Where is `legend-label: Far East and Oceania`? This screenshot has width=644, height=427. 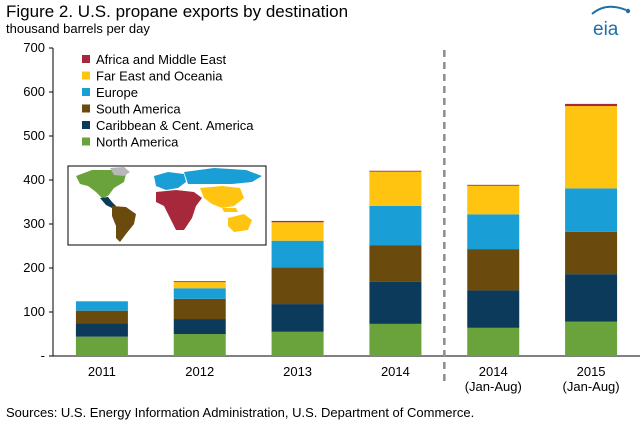 legend-label: Far East and Oceania is located at coordinates (159, 76).